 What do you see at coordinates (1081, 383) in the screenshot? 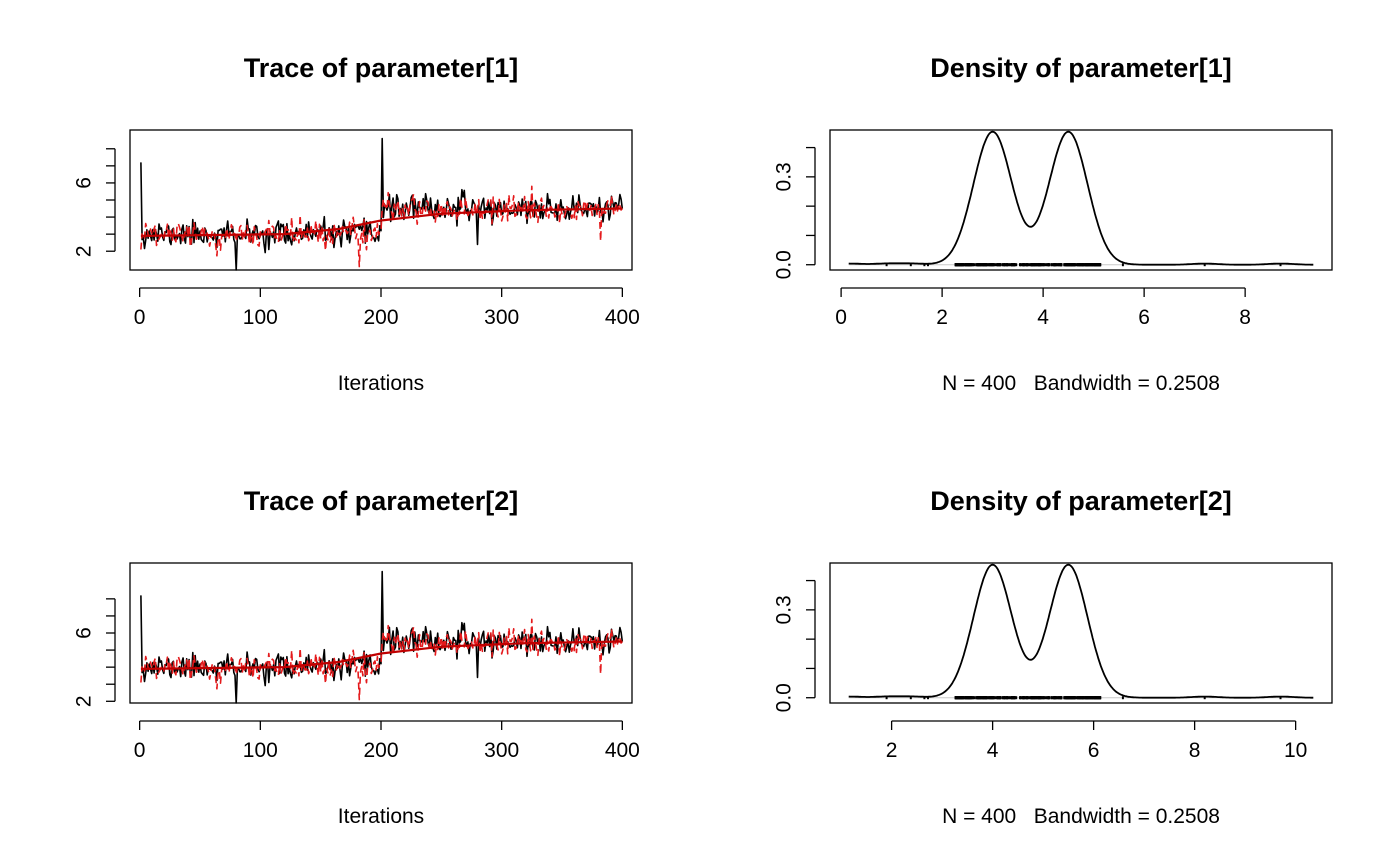
I see `density-1-x-axis-label: N = 400 Bandwidth = 0.2508` at bounding box center [1081, 383].